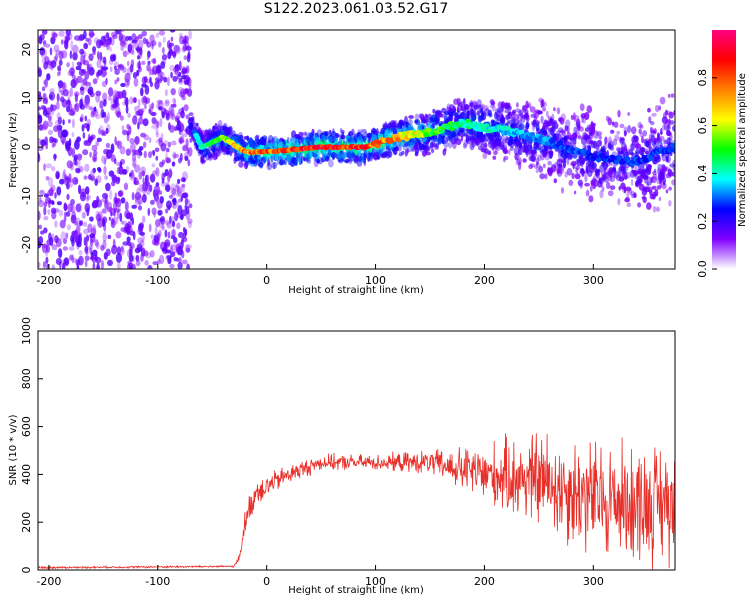 This screenshot has width=750, height=600. I want to click on x-tick-label: -100, so click(157, 581).